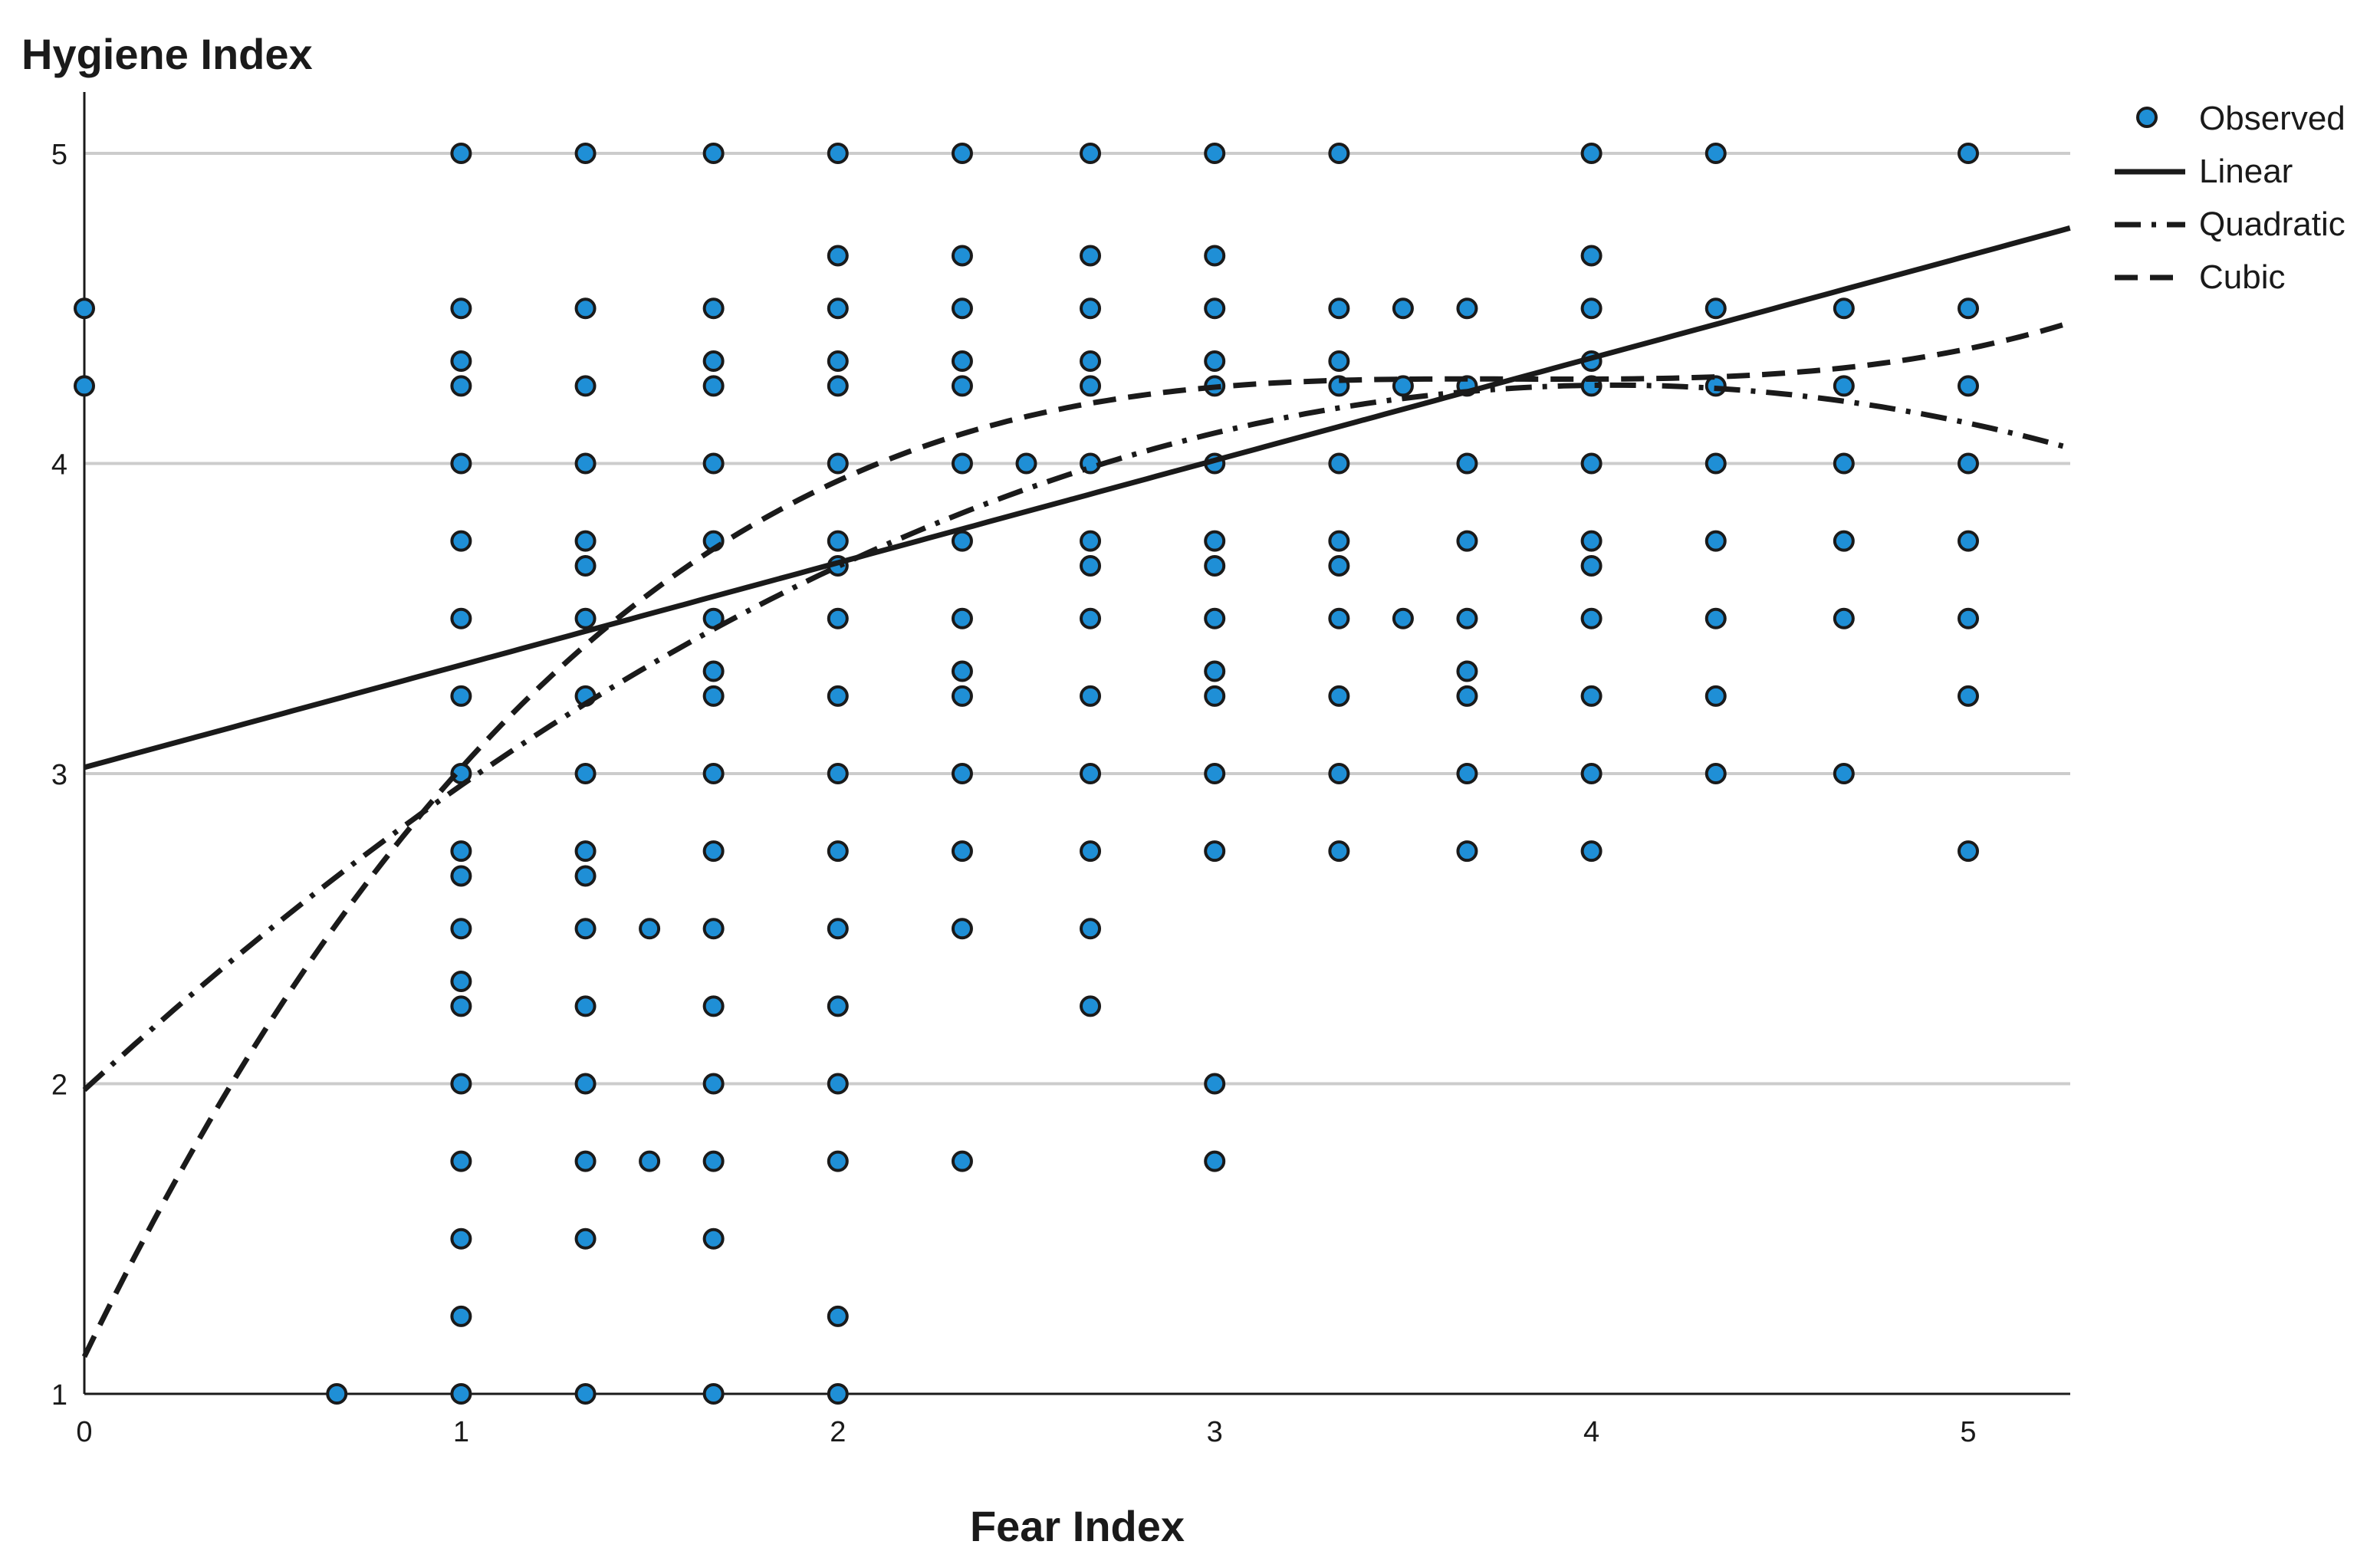 The image size is (2380, 1561). I want to click on legend-marker-observed, so click(2147, 117).